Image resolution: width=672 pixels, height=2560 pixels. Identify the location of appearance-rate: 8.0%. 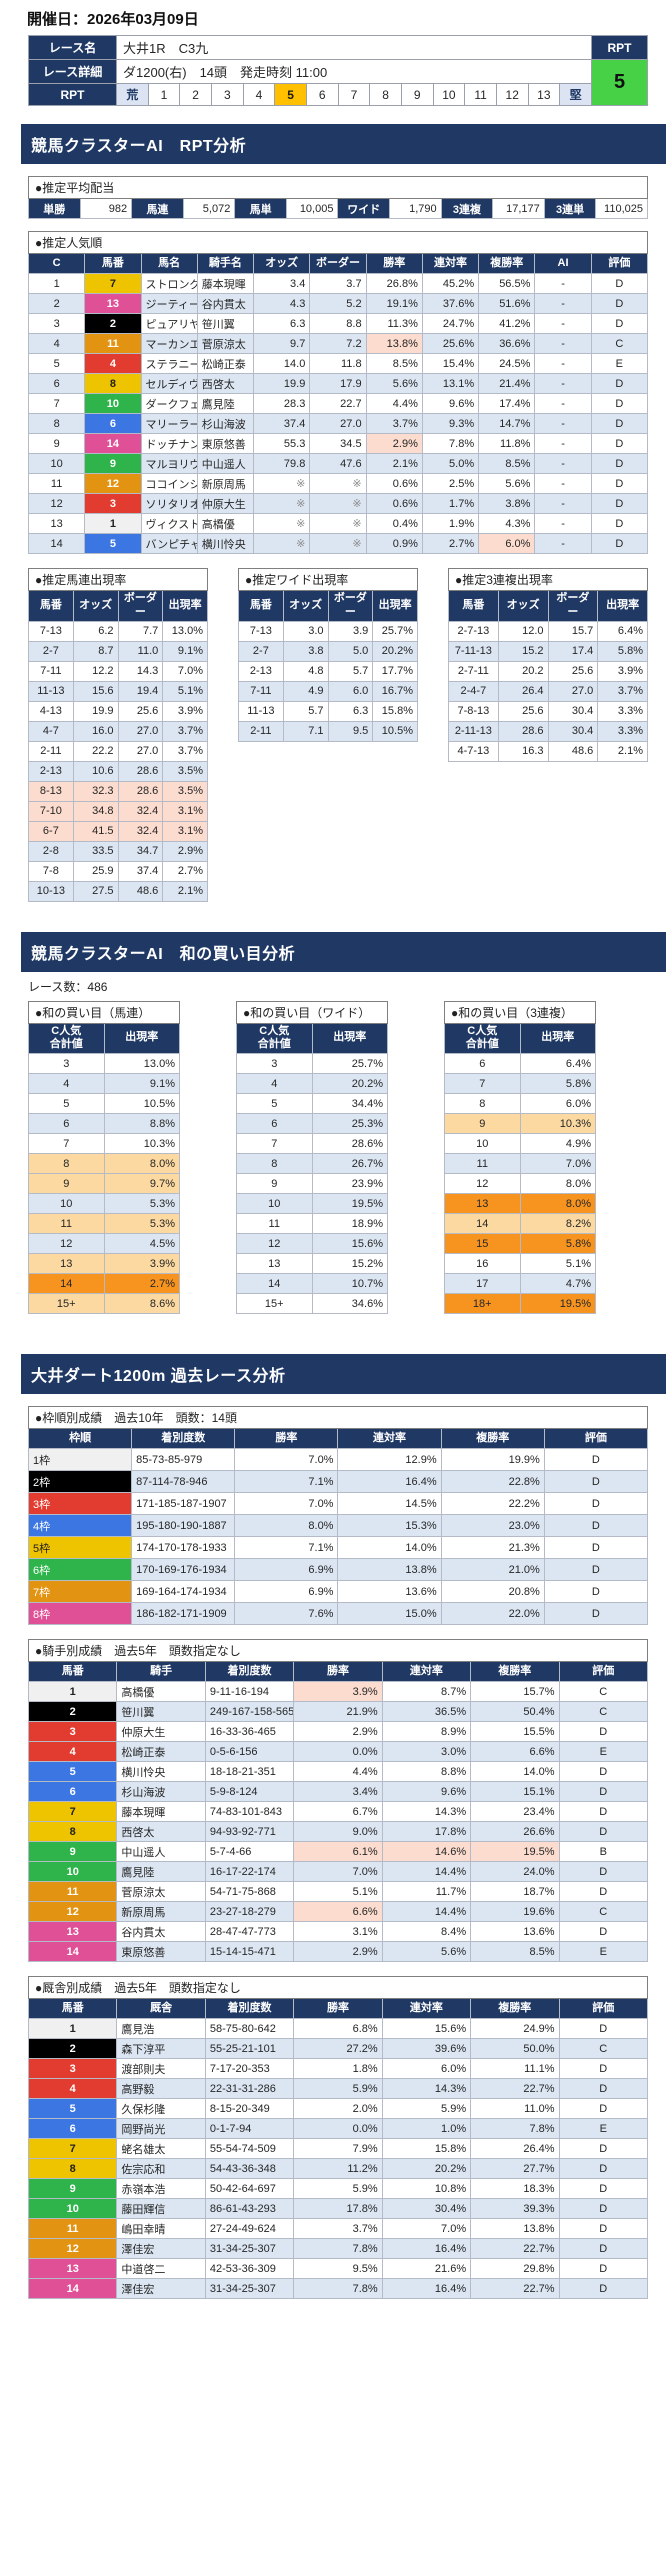
(557, 1203).